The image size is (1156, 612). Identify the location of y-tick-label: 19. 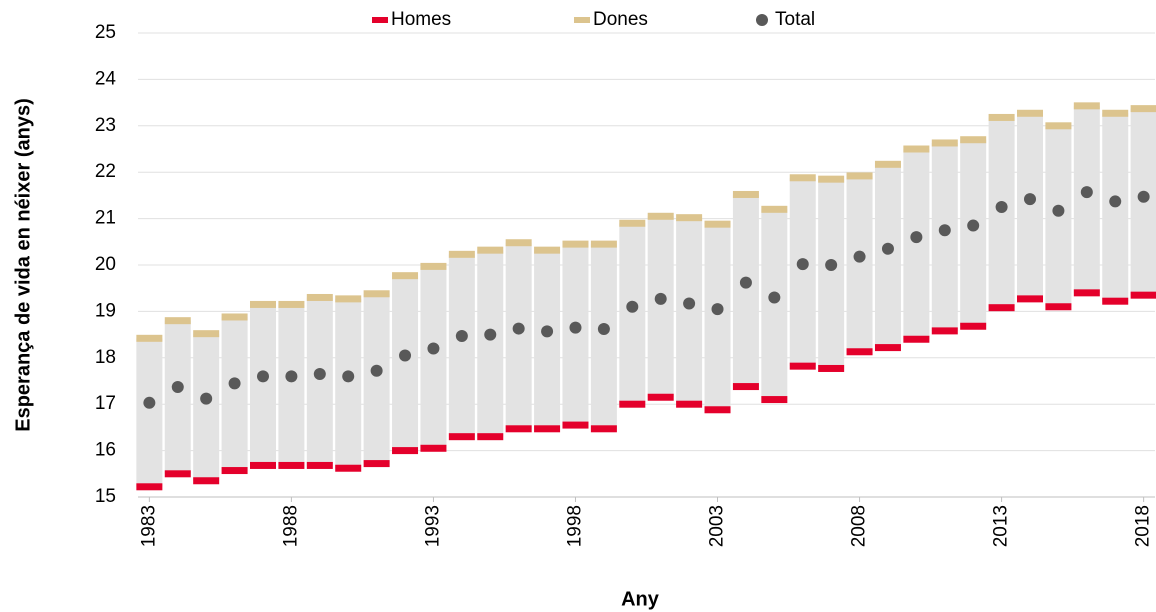
(105, 310).